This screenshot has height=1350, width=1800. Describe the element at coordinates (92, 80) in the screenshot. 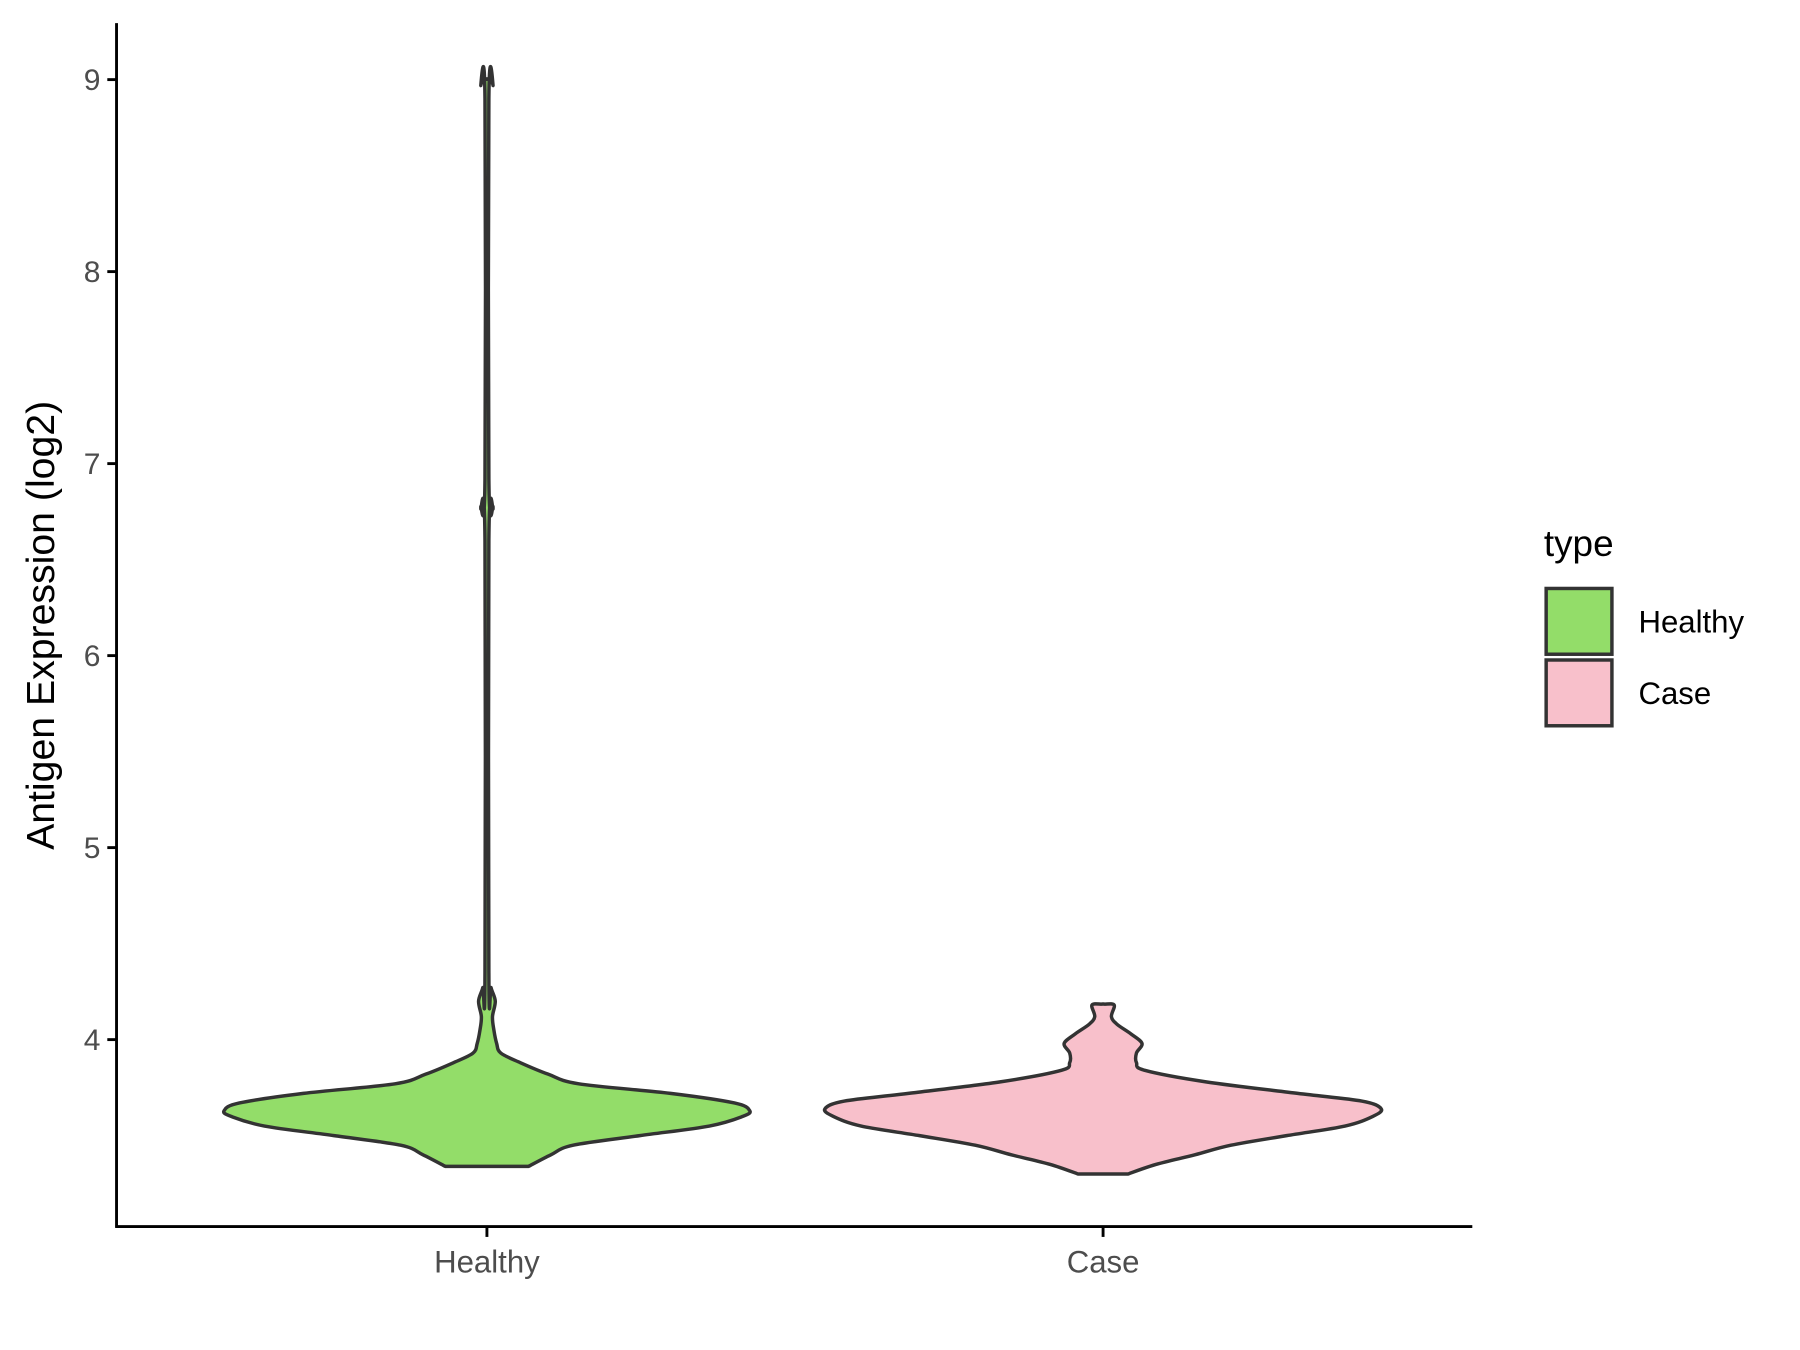

I see `y-tick-label: 9` at that location.